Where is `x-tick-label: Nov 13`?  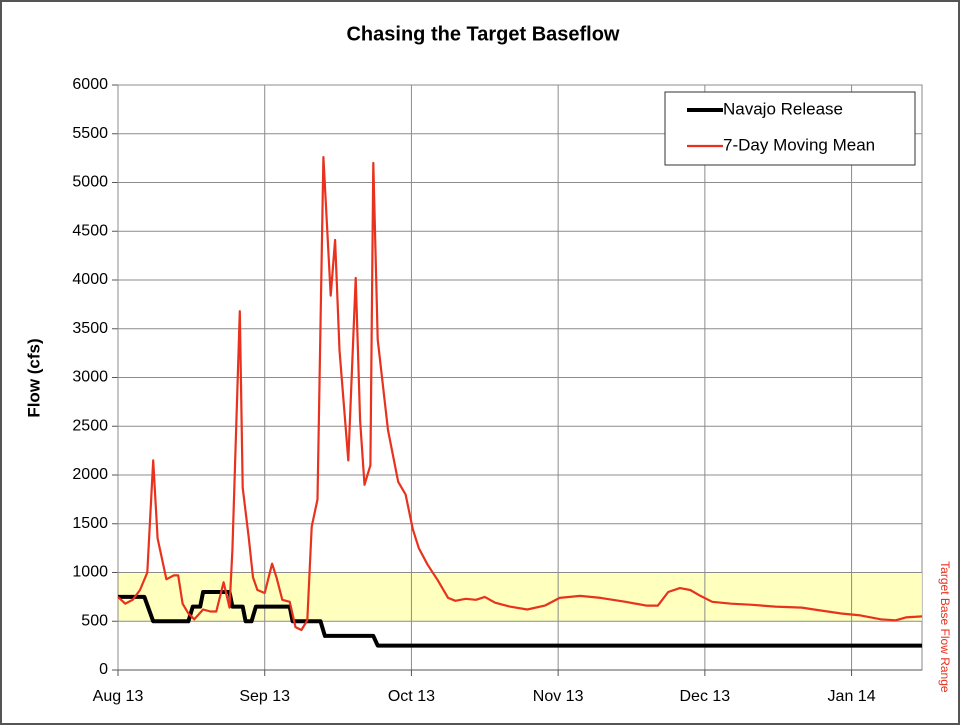 x-tick-label: Nov 13 is located at coordinates (558, 696).